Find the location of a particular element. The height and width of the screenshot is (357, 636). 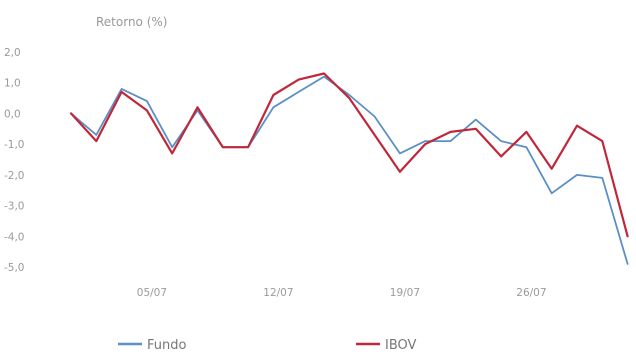

legend: Fundo IBOV is located at coordinates (267, 345).